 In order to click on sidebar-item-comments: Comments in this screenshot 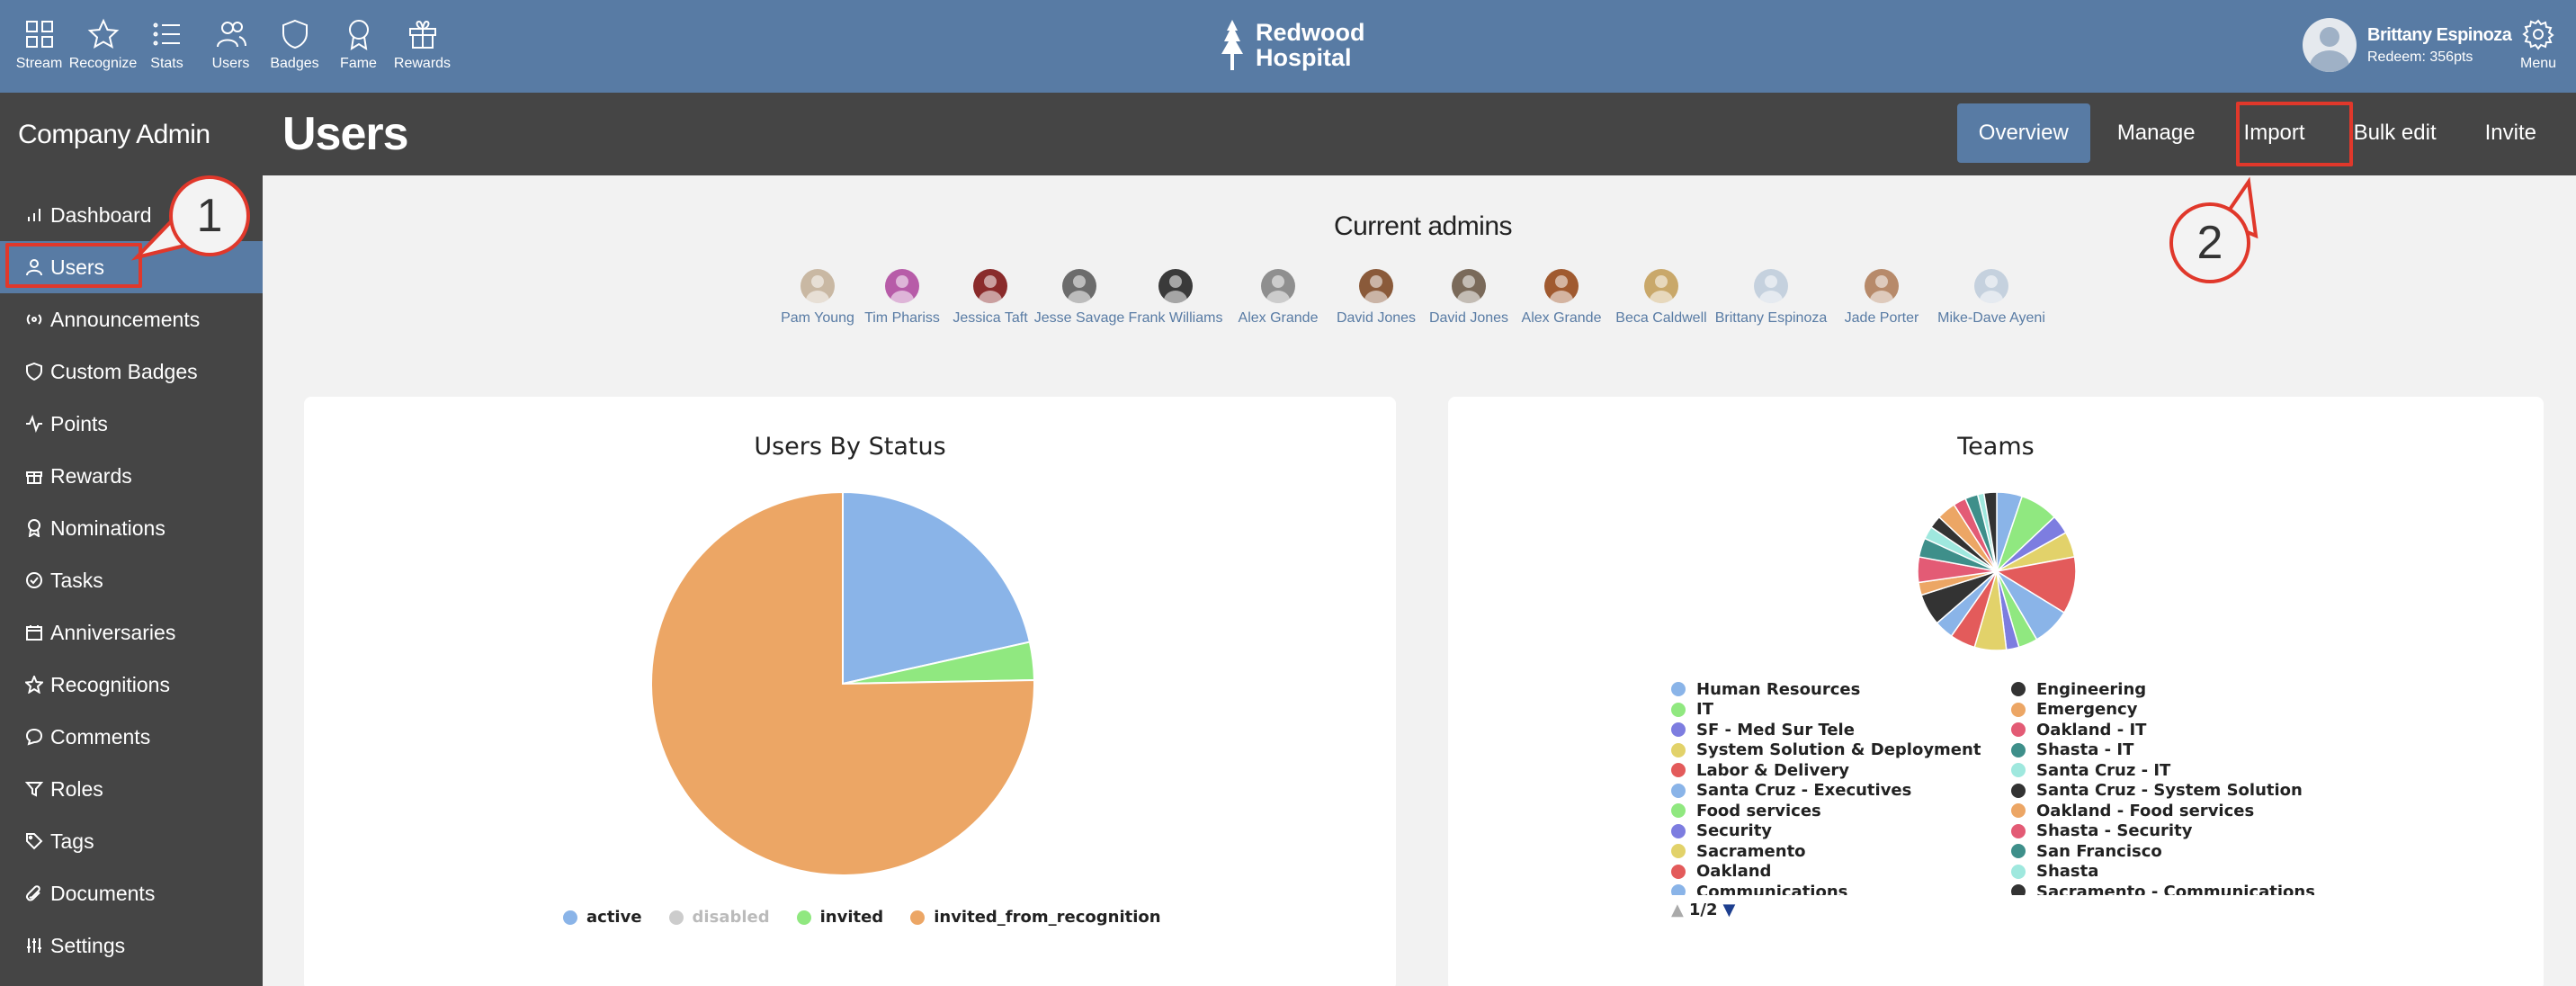, I will do `click(131, 737)`.